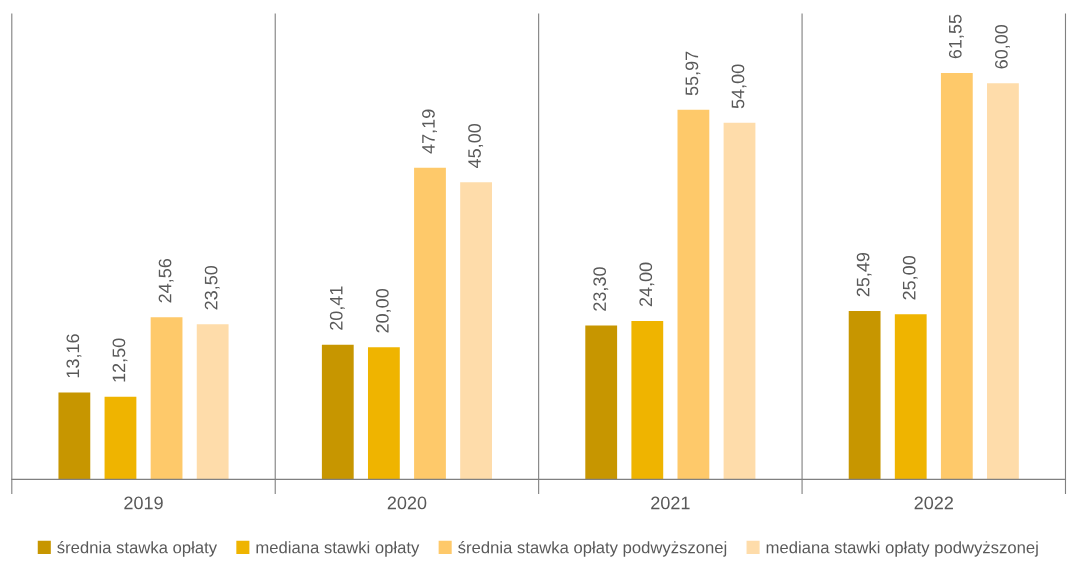 The height and width of the screenshot is (564, 1073). I want to click on x-tick-label: 2019, so click(143, 503).